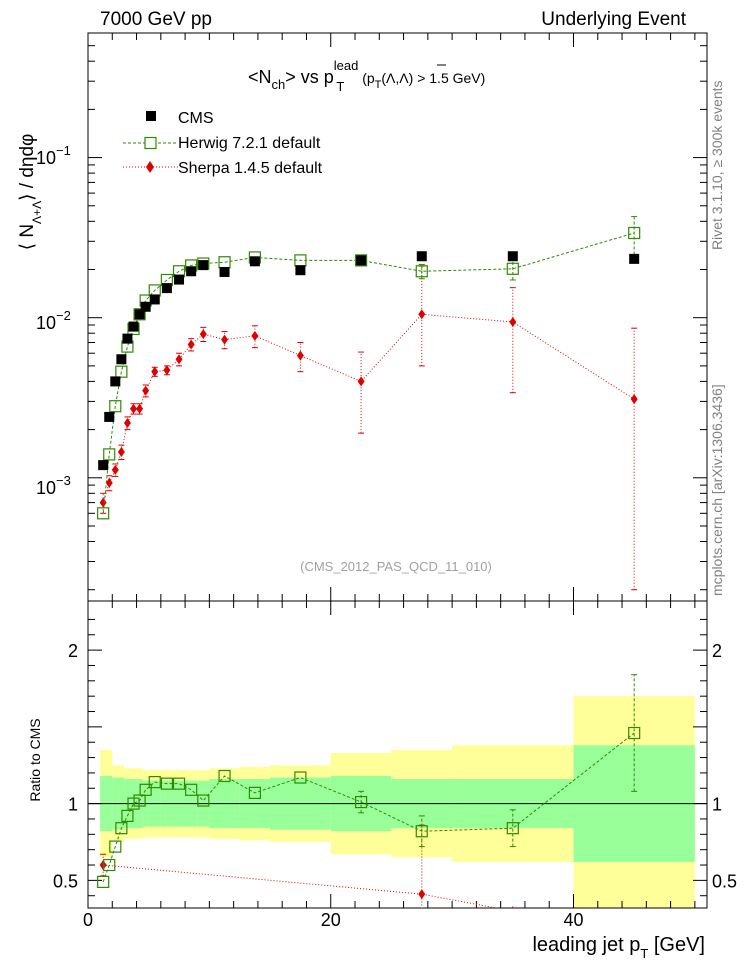 Image resolution: width=746 pixels, height=972 pixels. Describe the element at coordinates (249, 143) in the screenshot. I see `legend-label-herwig: Herwig 7.2.1 default` at that location.